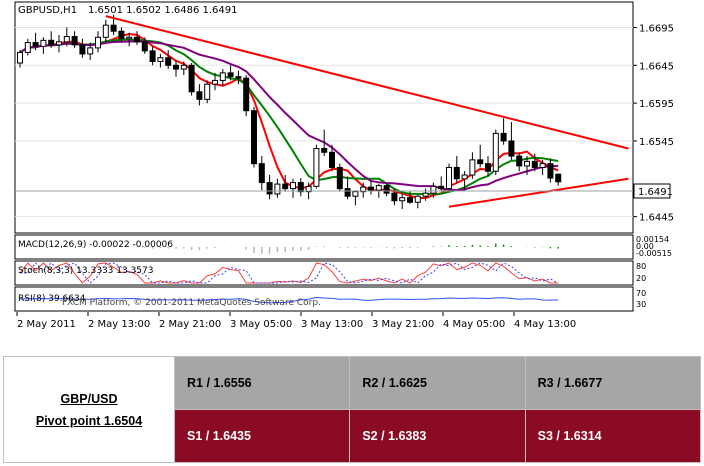 Image resolution: width=704 pixels, height=466 pixels. I want to click on price-tick-label: 1.6695, so click(656, 28).